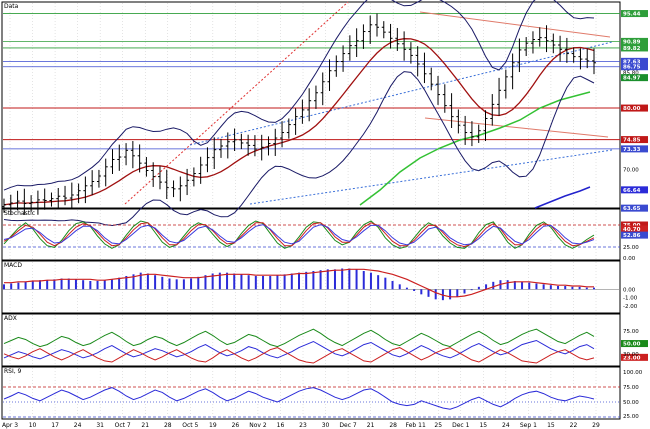  What do you see at coordinates (11, 6) in the screenshot?
I see `price-panel-title: Data` at bounding box center [11, 6].